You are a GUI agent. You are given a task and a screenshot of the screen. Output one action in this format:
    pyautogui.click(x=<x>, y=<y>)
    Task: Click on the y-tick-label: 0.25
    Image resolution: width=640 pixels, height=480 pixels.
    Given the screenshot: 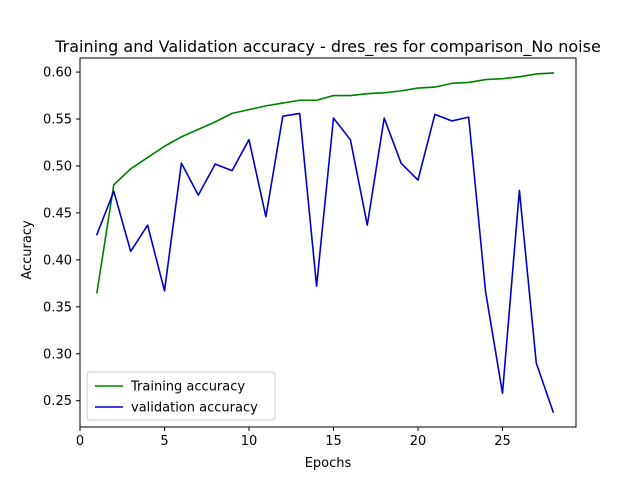 What is the action you would take?
    pyautogui.click(x=57, y=401)
    